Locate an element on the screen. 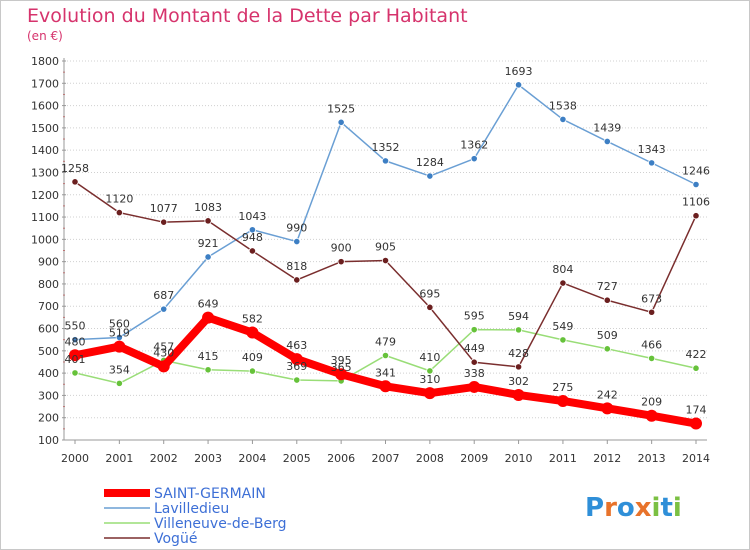 This screenshot has width=750, height=550. data-label-saint-germain: 519 is located at coordinates (119, 333).